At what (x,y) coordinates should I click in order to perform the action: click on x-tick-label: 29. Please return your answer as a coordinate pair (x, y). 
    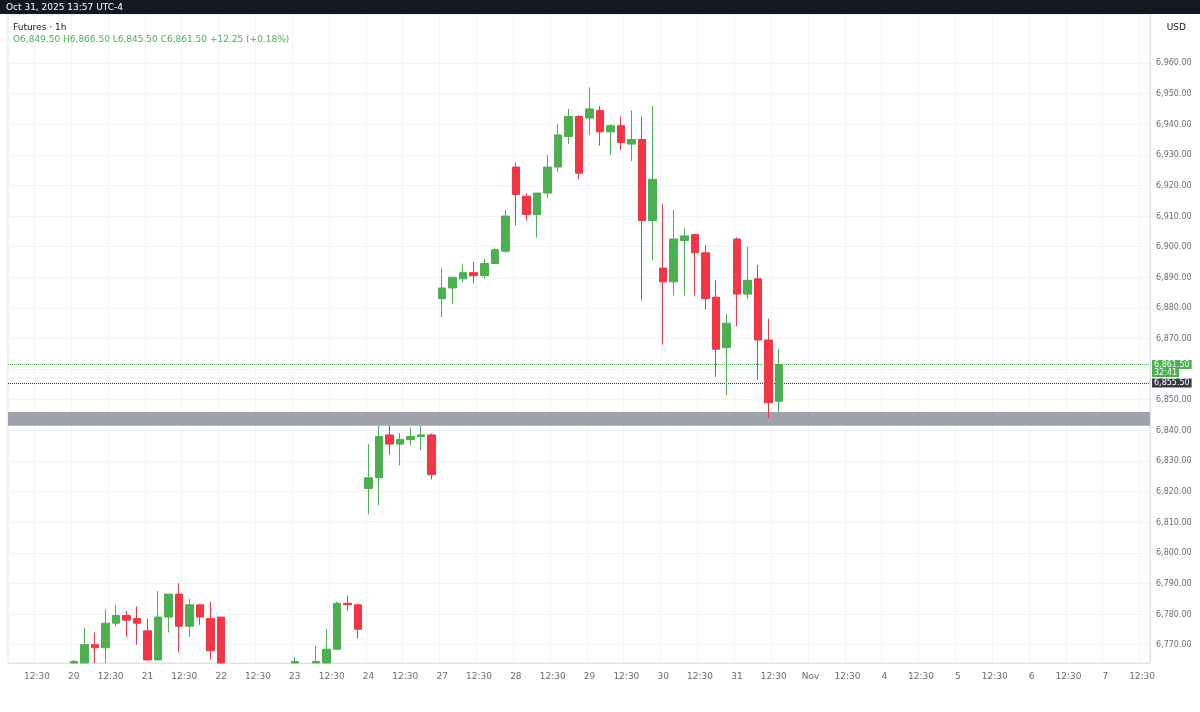
    Looking at the image, I should click on (589, 675).